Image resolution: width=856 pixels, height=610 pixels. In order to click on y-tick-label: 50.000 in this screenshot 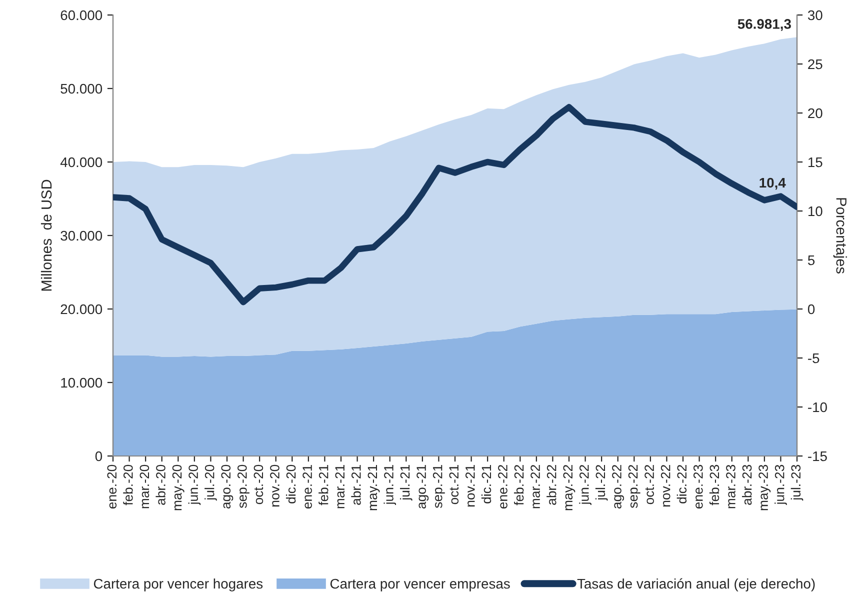, I will do `click(81, 89)`.